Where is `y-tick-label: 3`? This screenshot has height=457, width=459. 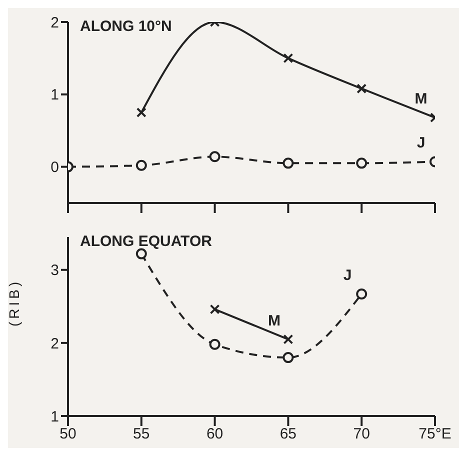 y-tick-label: 3 is located at coordinates (54, 271).